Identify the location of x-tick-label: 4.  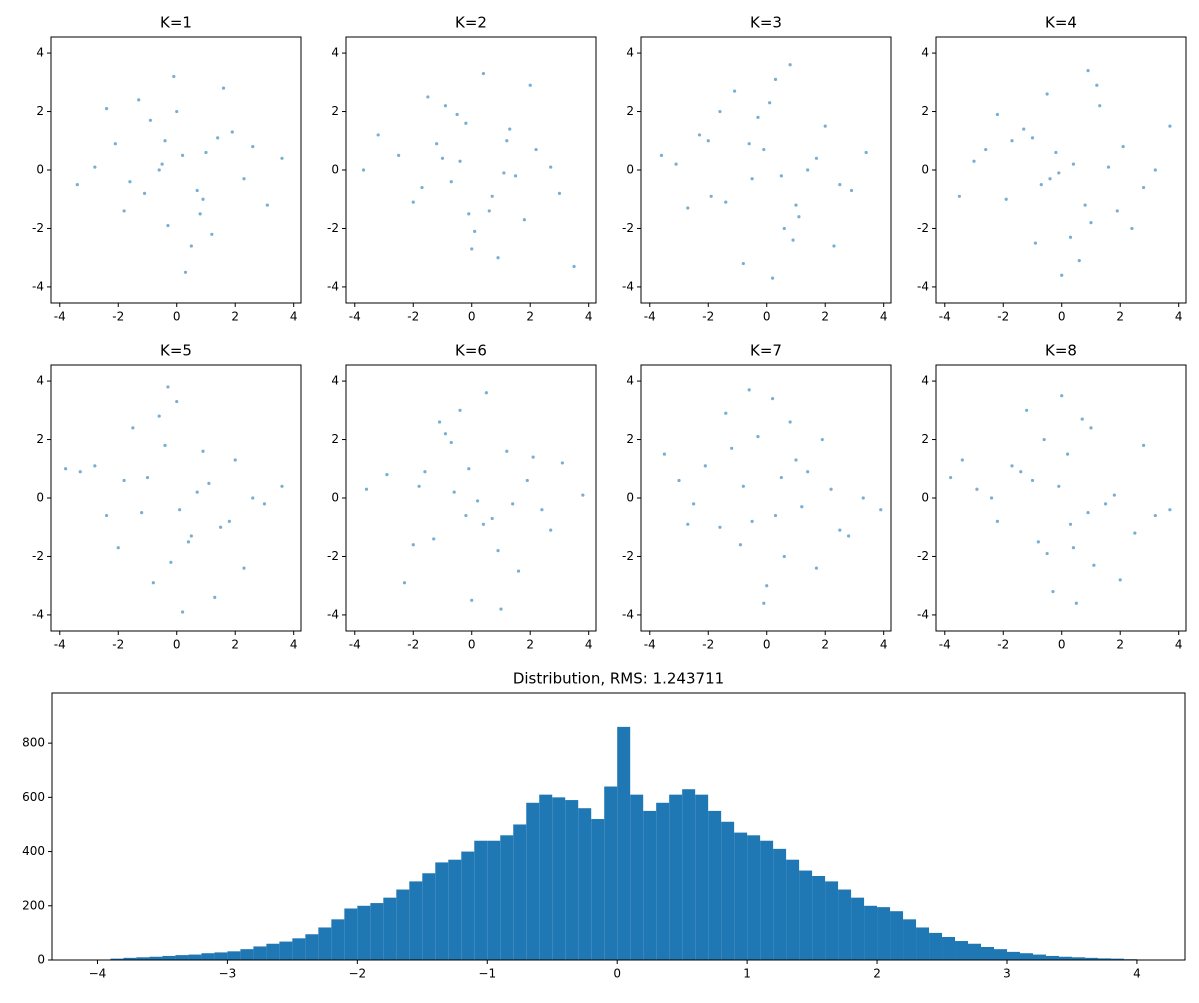
(884, 645).